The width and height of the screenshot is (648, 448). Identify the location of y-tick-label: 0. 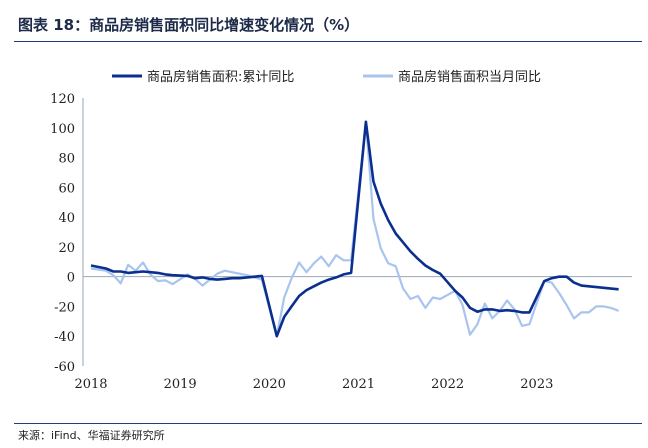
(71, 278).